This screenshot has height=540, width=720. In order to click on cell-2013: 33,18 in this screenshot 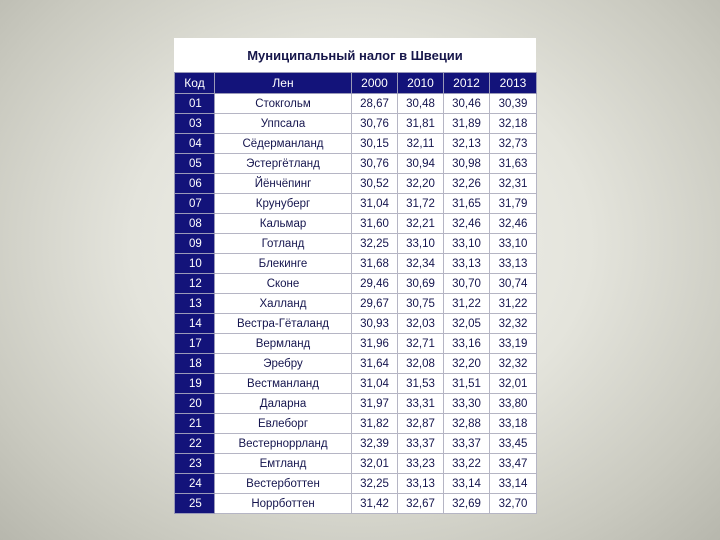, I will do `click(513, 423)`.